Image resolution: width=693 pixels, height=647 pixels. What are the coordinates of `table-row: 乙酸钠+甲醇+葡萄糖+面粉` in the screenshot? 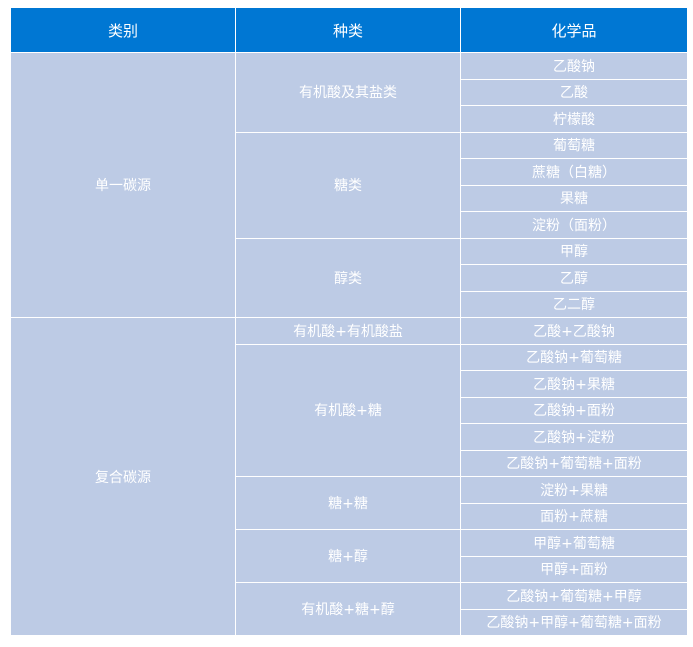 It's located at (349, 622).